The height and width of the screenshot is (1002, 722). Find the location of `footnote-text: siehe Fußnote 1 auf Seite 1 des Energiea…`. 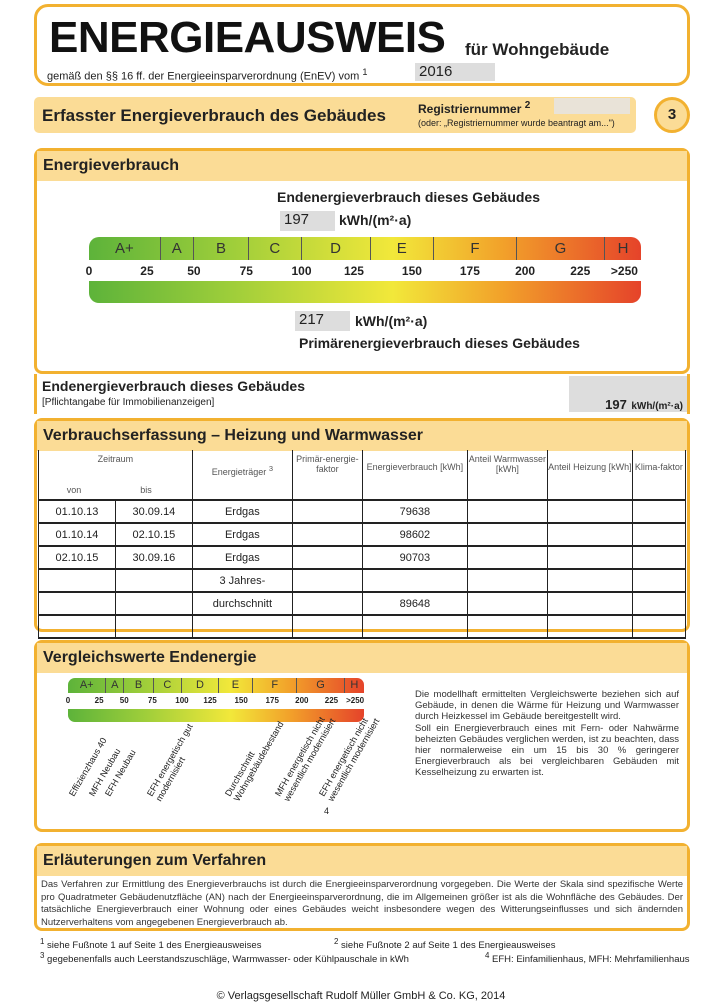

footnote-text: siehe Fußnote 1 auf Seite 1 des Energiea… is located at coordinates (154, 946).